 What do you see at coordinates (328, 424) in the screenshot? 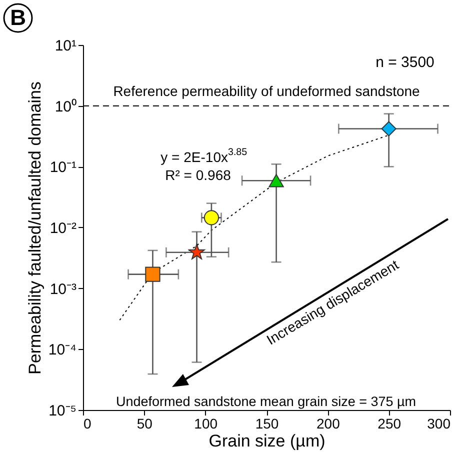
I see `x-tick-label: 200` at bounding box center [328, 424].